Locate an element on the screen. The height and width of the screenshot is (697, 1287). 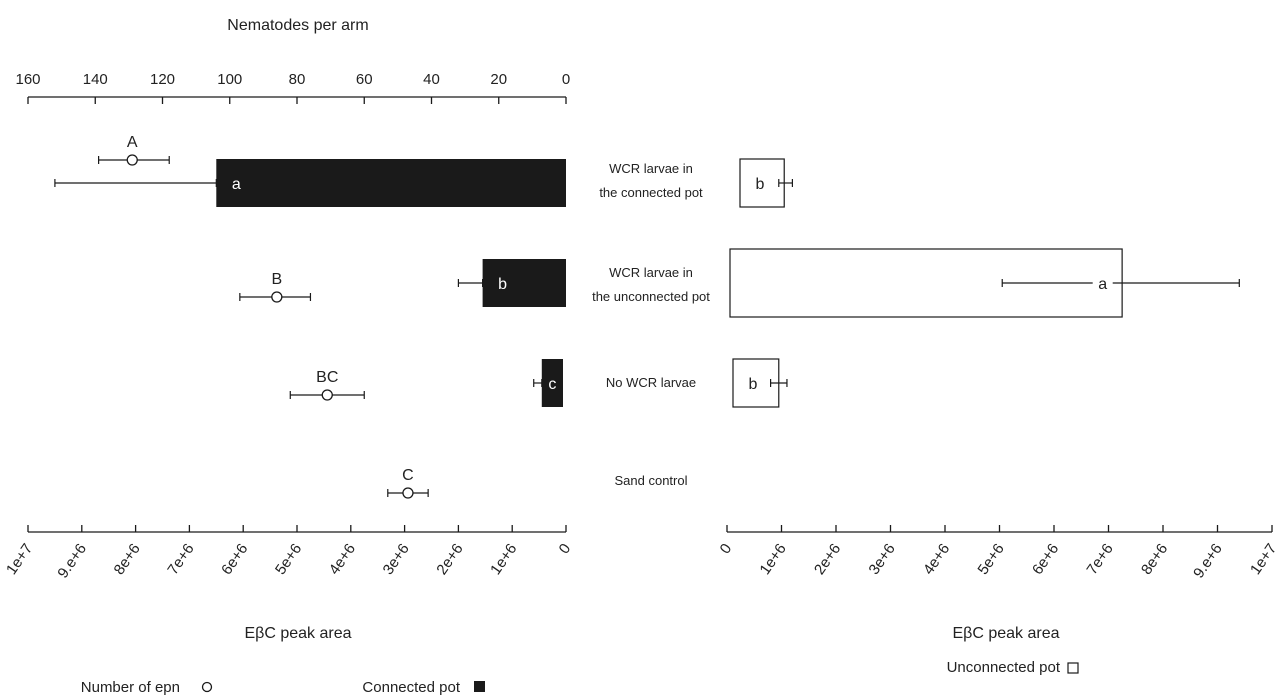
epn-points: A B BC C is located at coordinates (263, 316).